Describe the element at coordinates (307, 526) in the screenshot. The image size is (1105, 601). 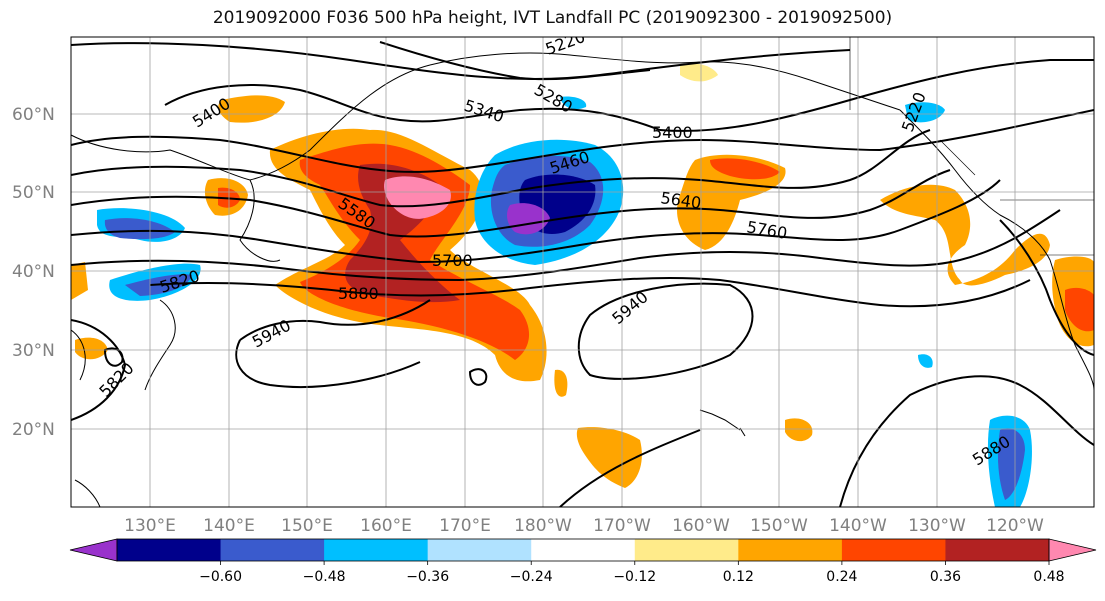
I see `lon-label: 150°E` at that location.